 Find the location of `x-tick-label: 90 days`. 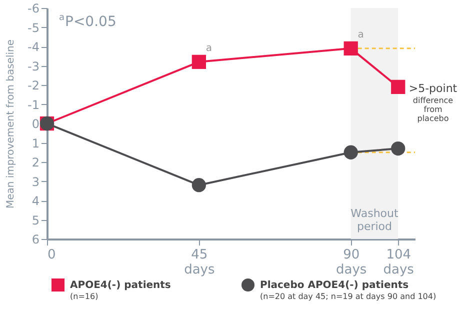

x-tick-label: 90 days is located at coordinates (351, 263).